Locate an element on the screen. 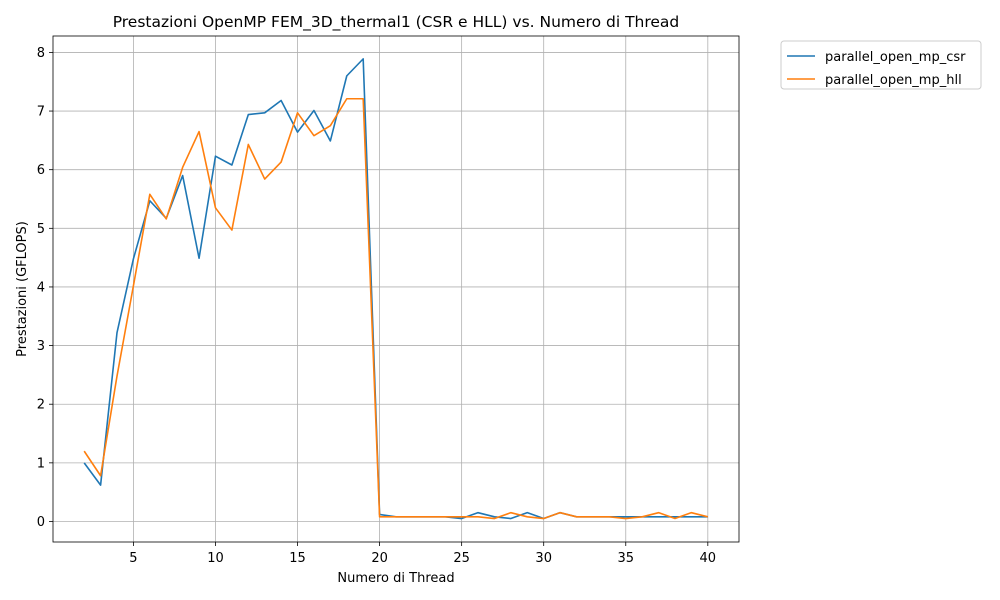 The image size is (1000, 600). x-tick-label: 30 is located at coordinates (543, 558).